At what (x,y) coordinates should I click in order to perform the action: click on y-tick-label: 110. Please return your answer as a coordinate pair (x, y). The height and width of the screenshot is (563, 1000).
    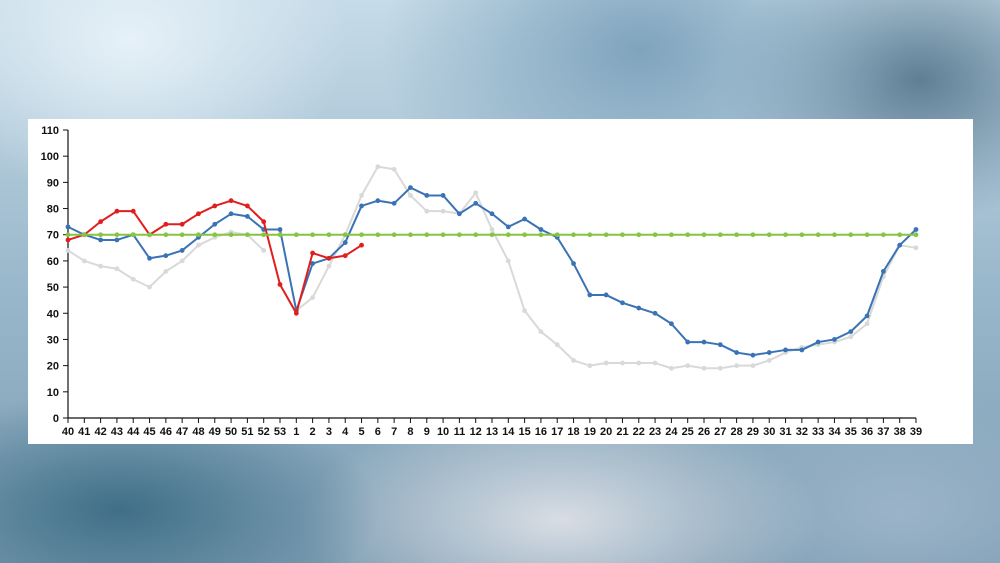
    Looking at the image, I should click on (50, 131).